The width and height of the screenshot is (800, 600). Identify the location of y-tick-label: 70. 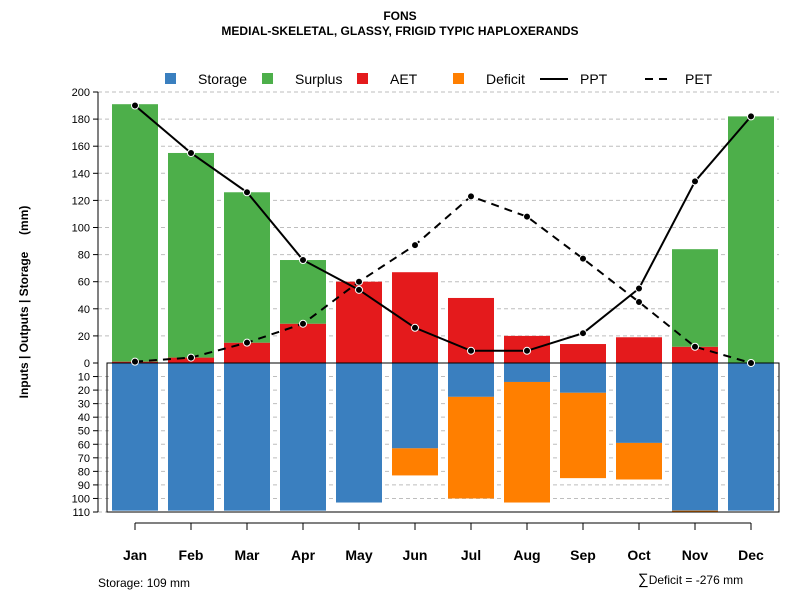
(84, 459).